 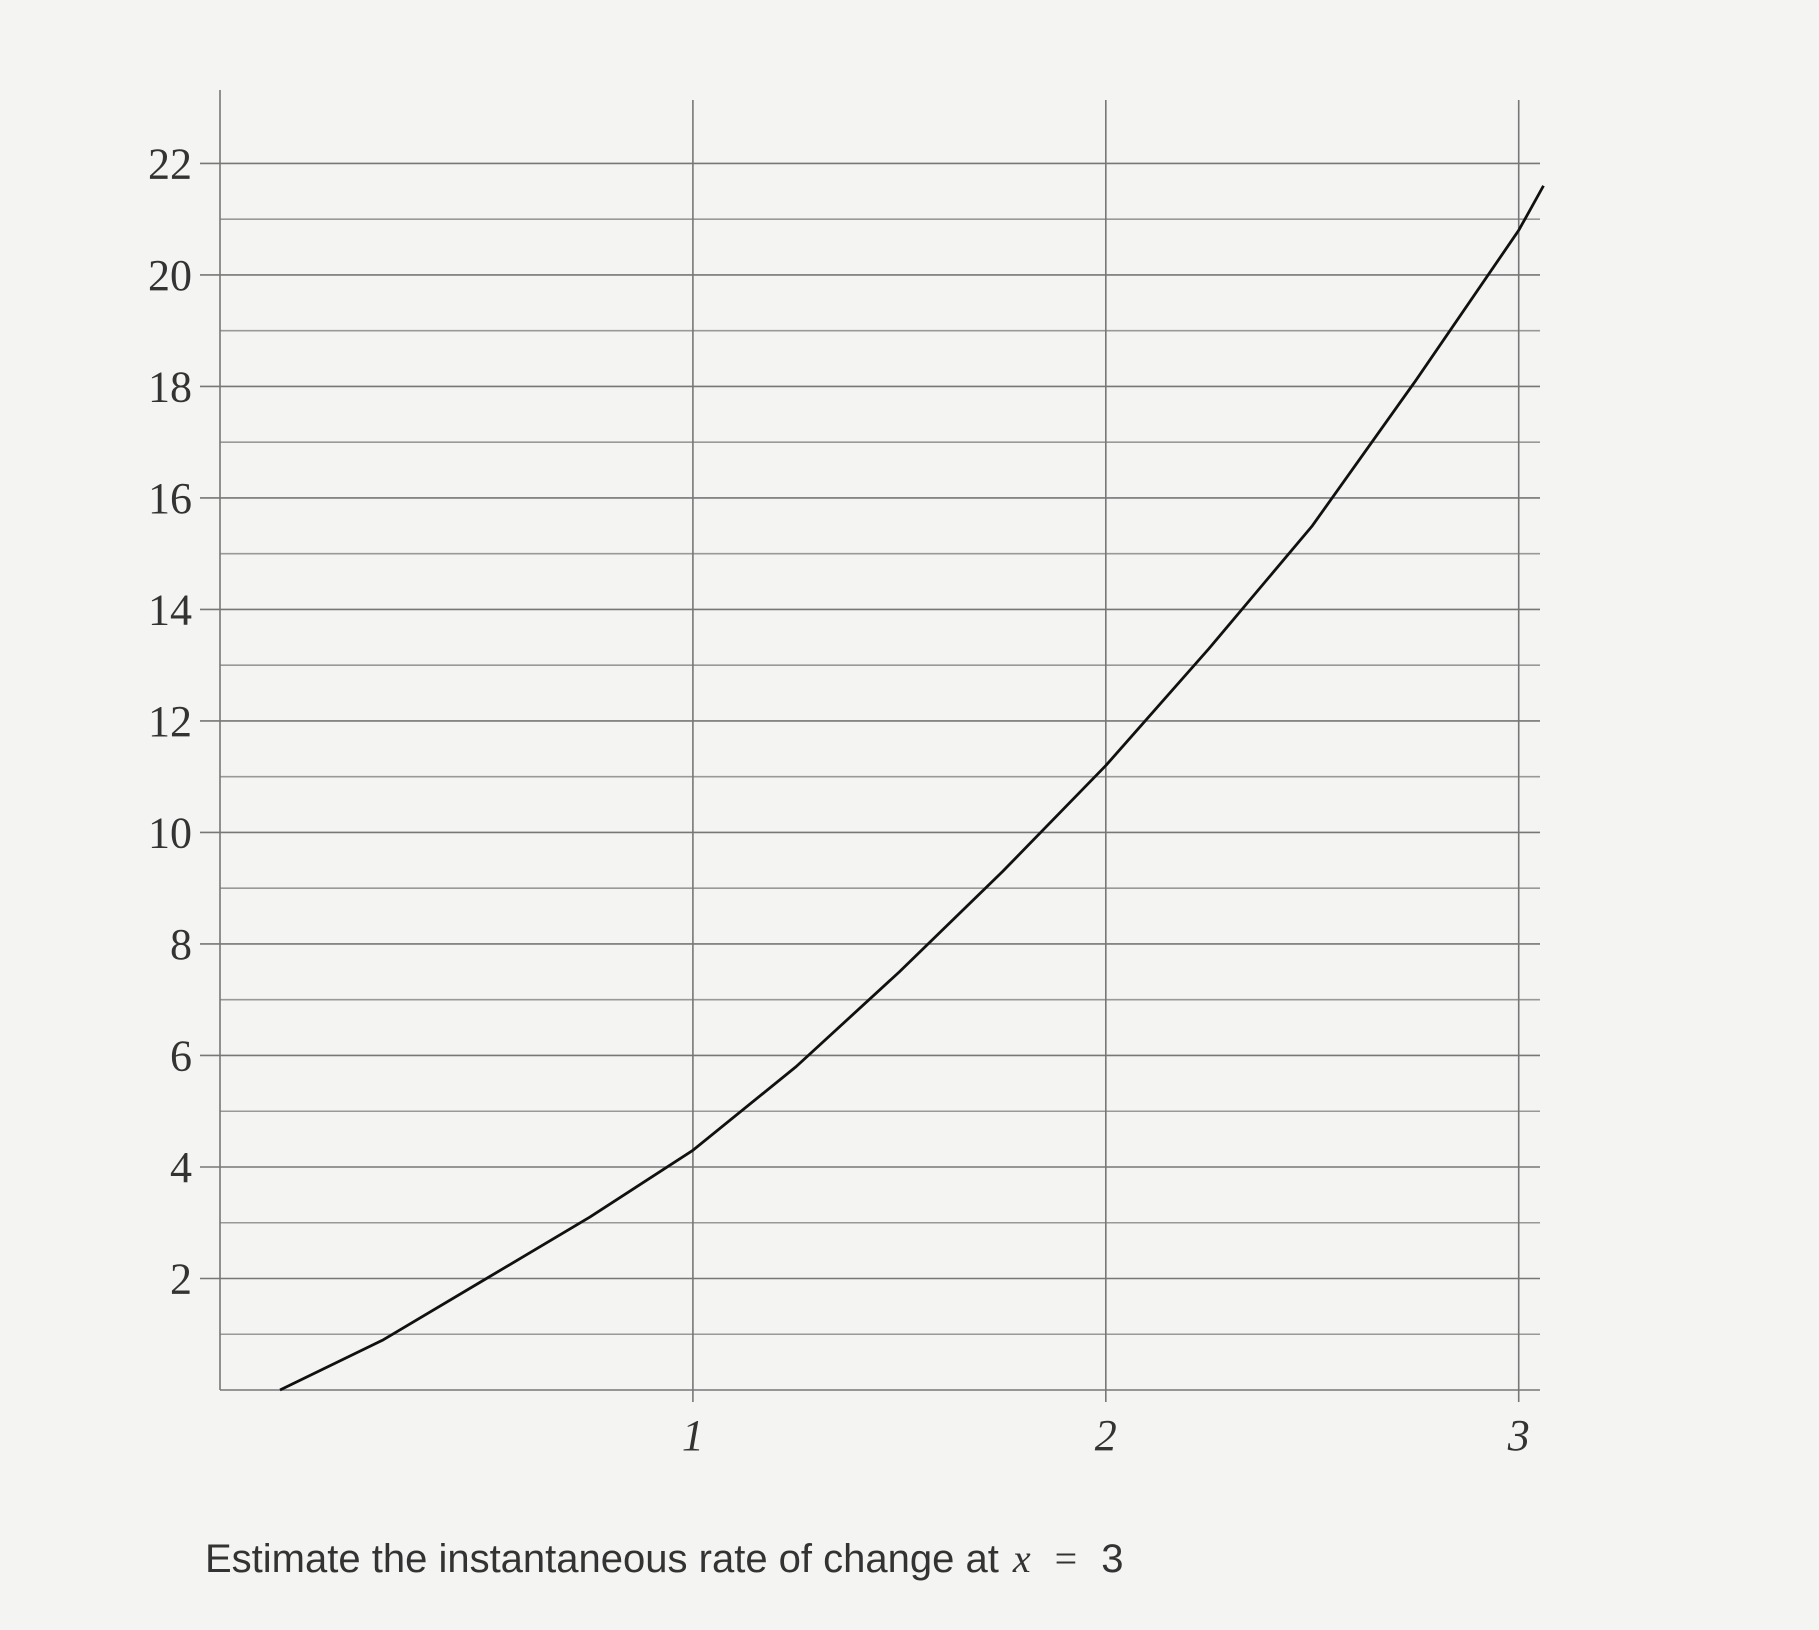 I want to click on y-tick-label: 6, so click(x=181, y=1055).